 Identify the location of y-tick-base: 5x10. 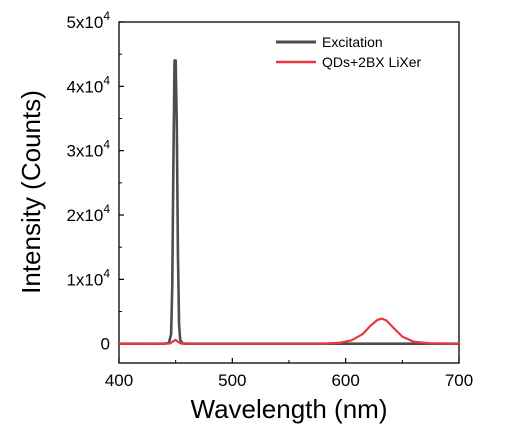
(84, 22).